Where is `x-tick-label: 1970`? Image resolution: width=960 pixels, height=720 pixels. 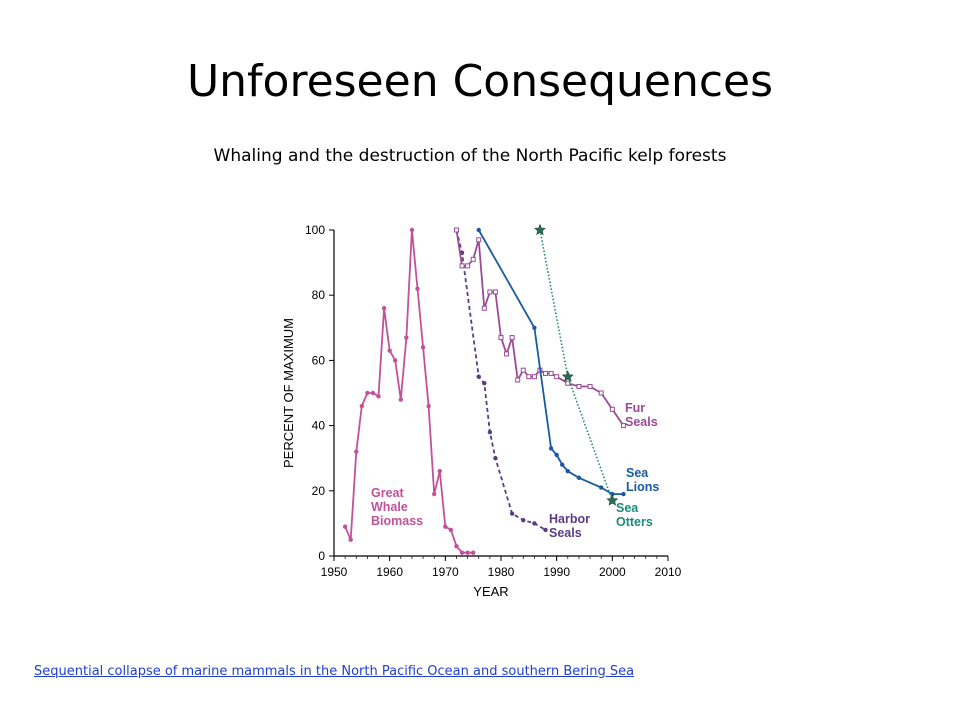 x-tick-label: 1970 is located at coordinates (445, 572).